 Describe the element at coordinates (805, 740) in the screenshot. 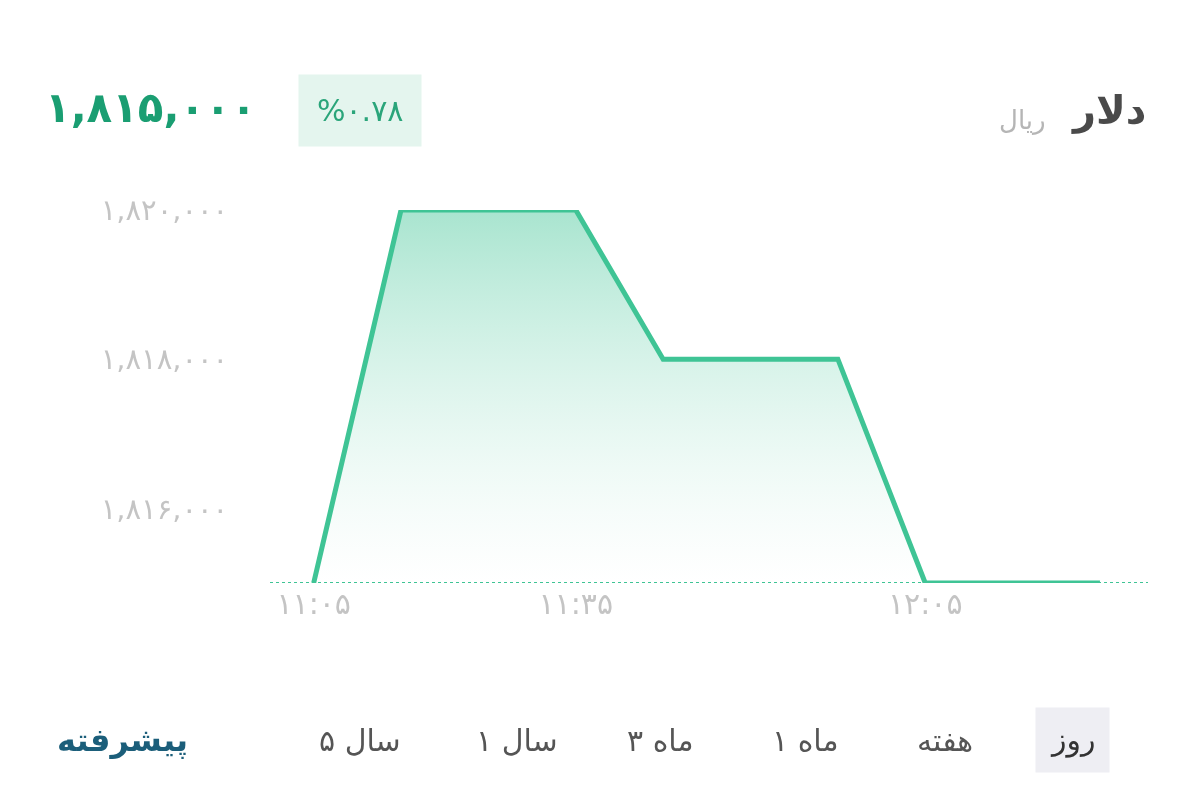

I see `text: ۱ ماه` at that location.